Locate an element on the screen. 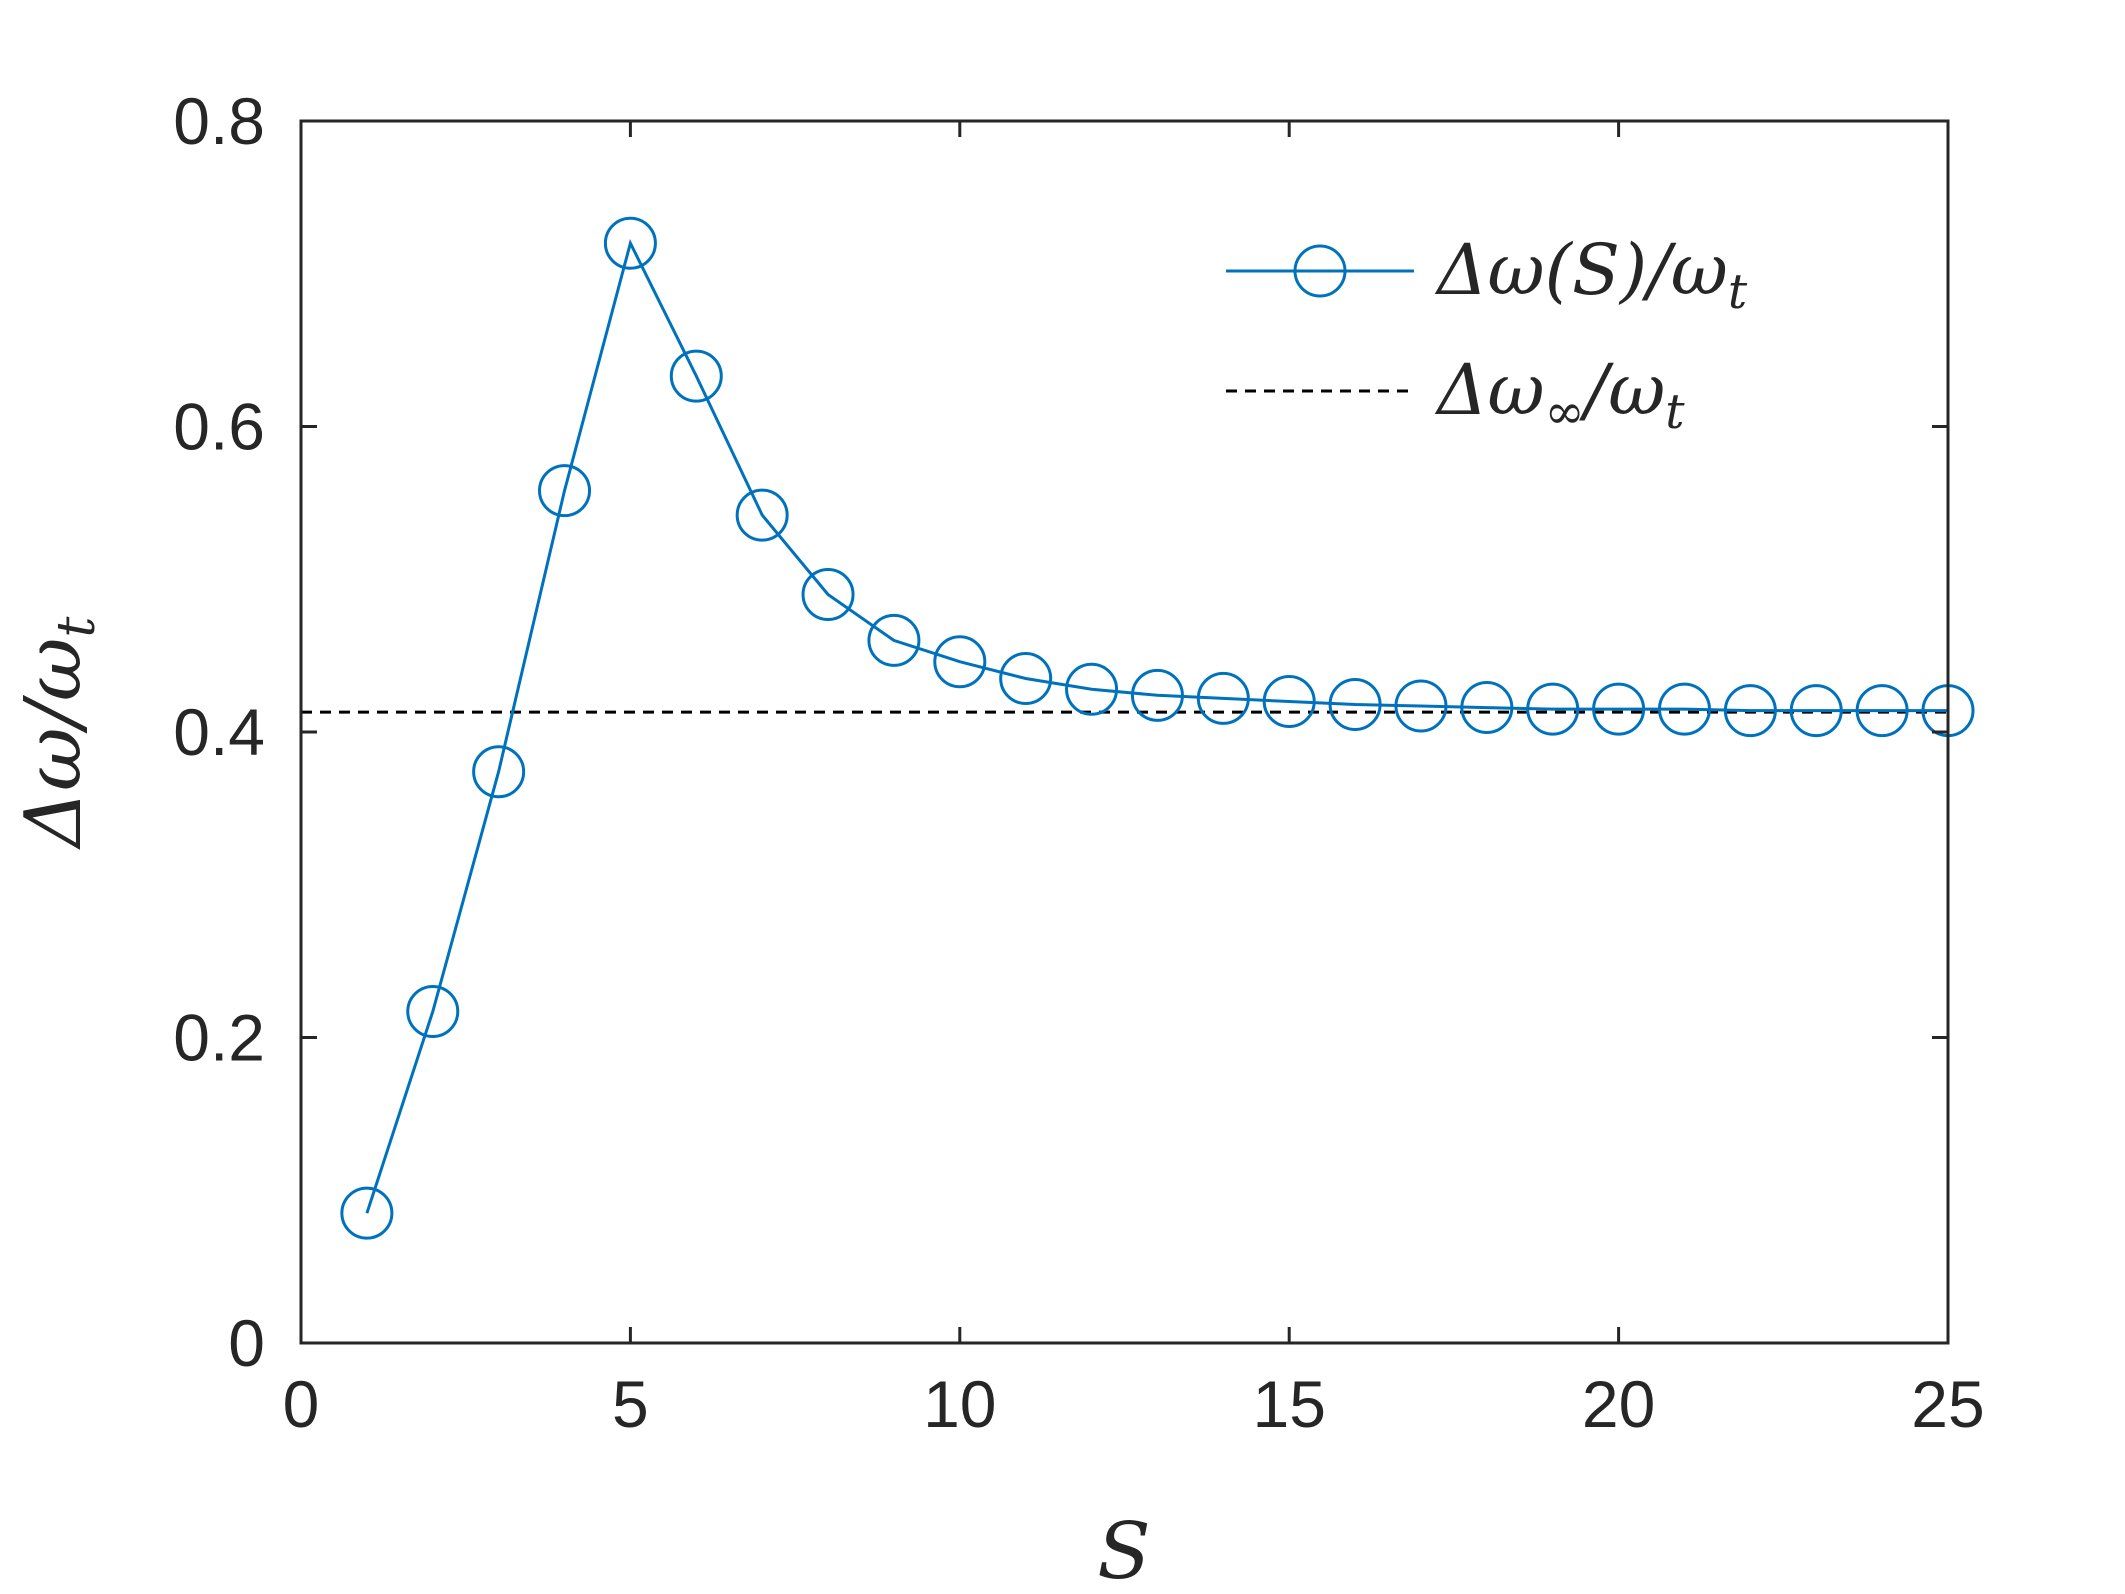 The image size is (2125, 1594). legend-label-series-2: Δω∞/ωt is located at coordinates (1559, 394).